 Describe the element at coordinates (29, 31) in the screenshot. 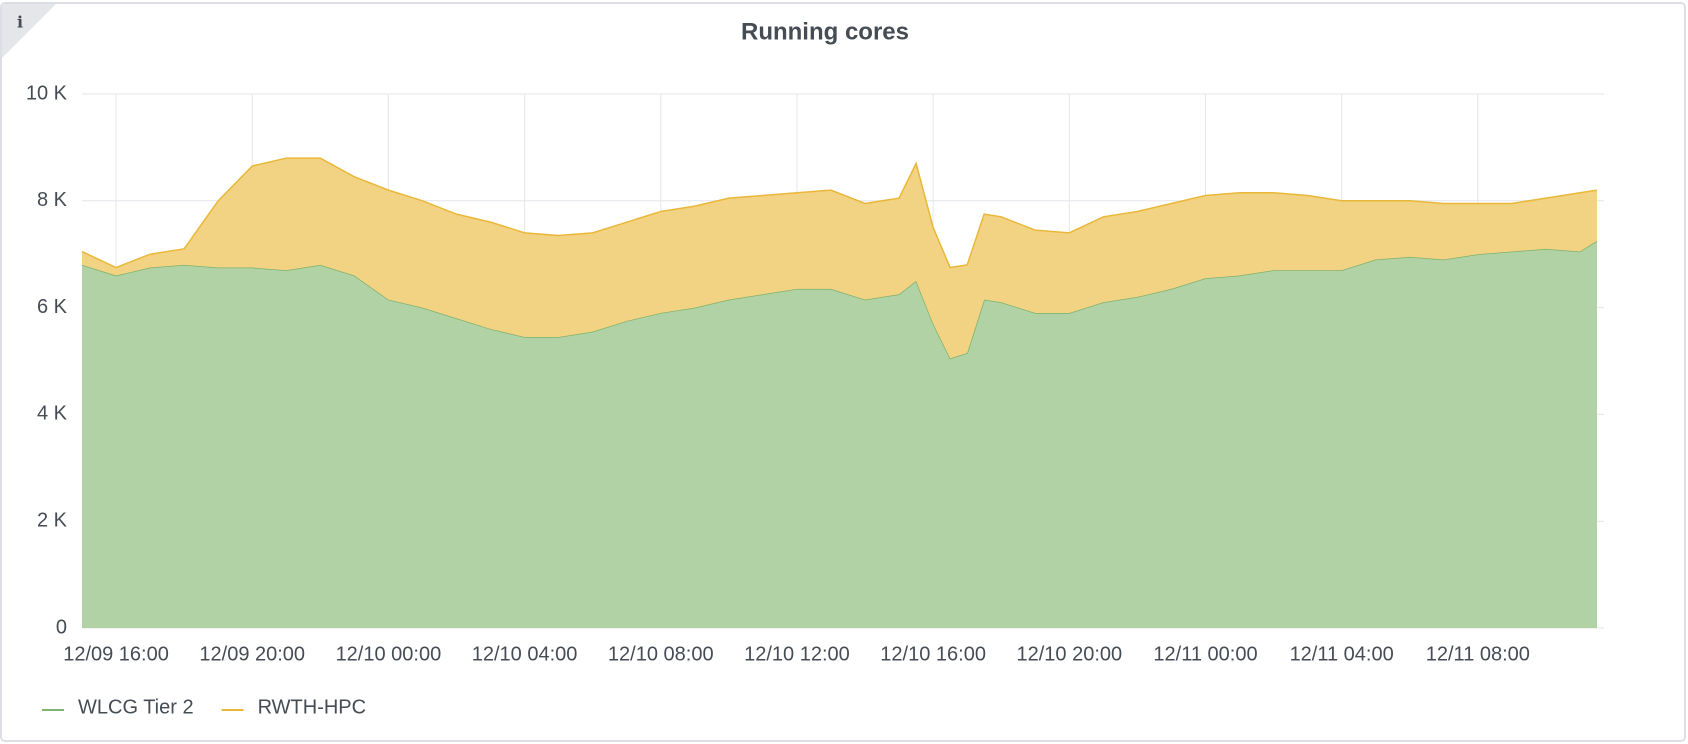

I see `info-corner` at that location.